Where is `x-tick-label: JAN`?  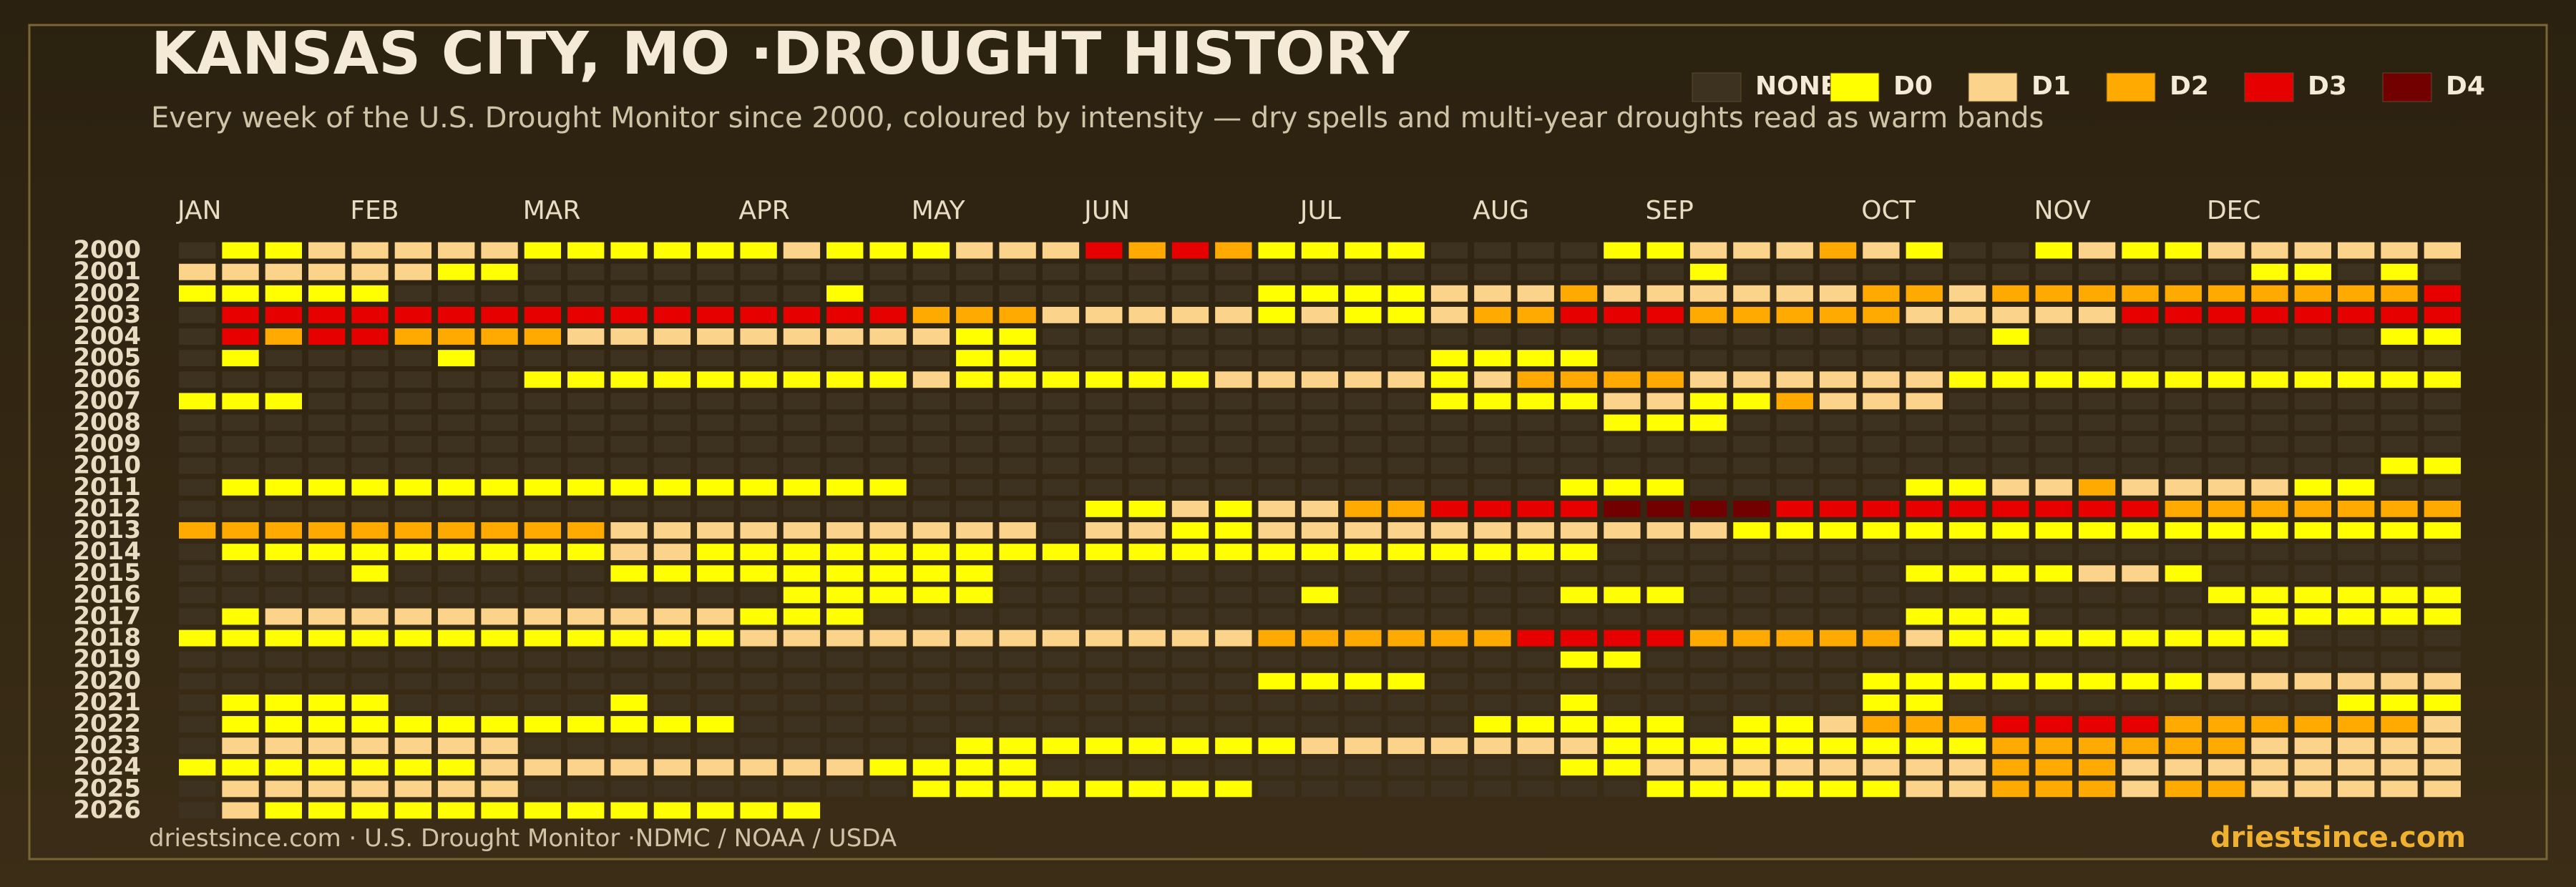
x-tick-label: JAN is located at coordinates (199, 210).